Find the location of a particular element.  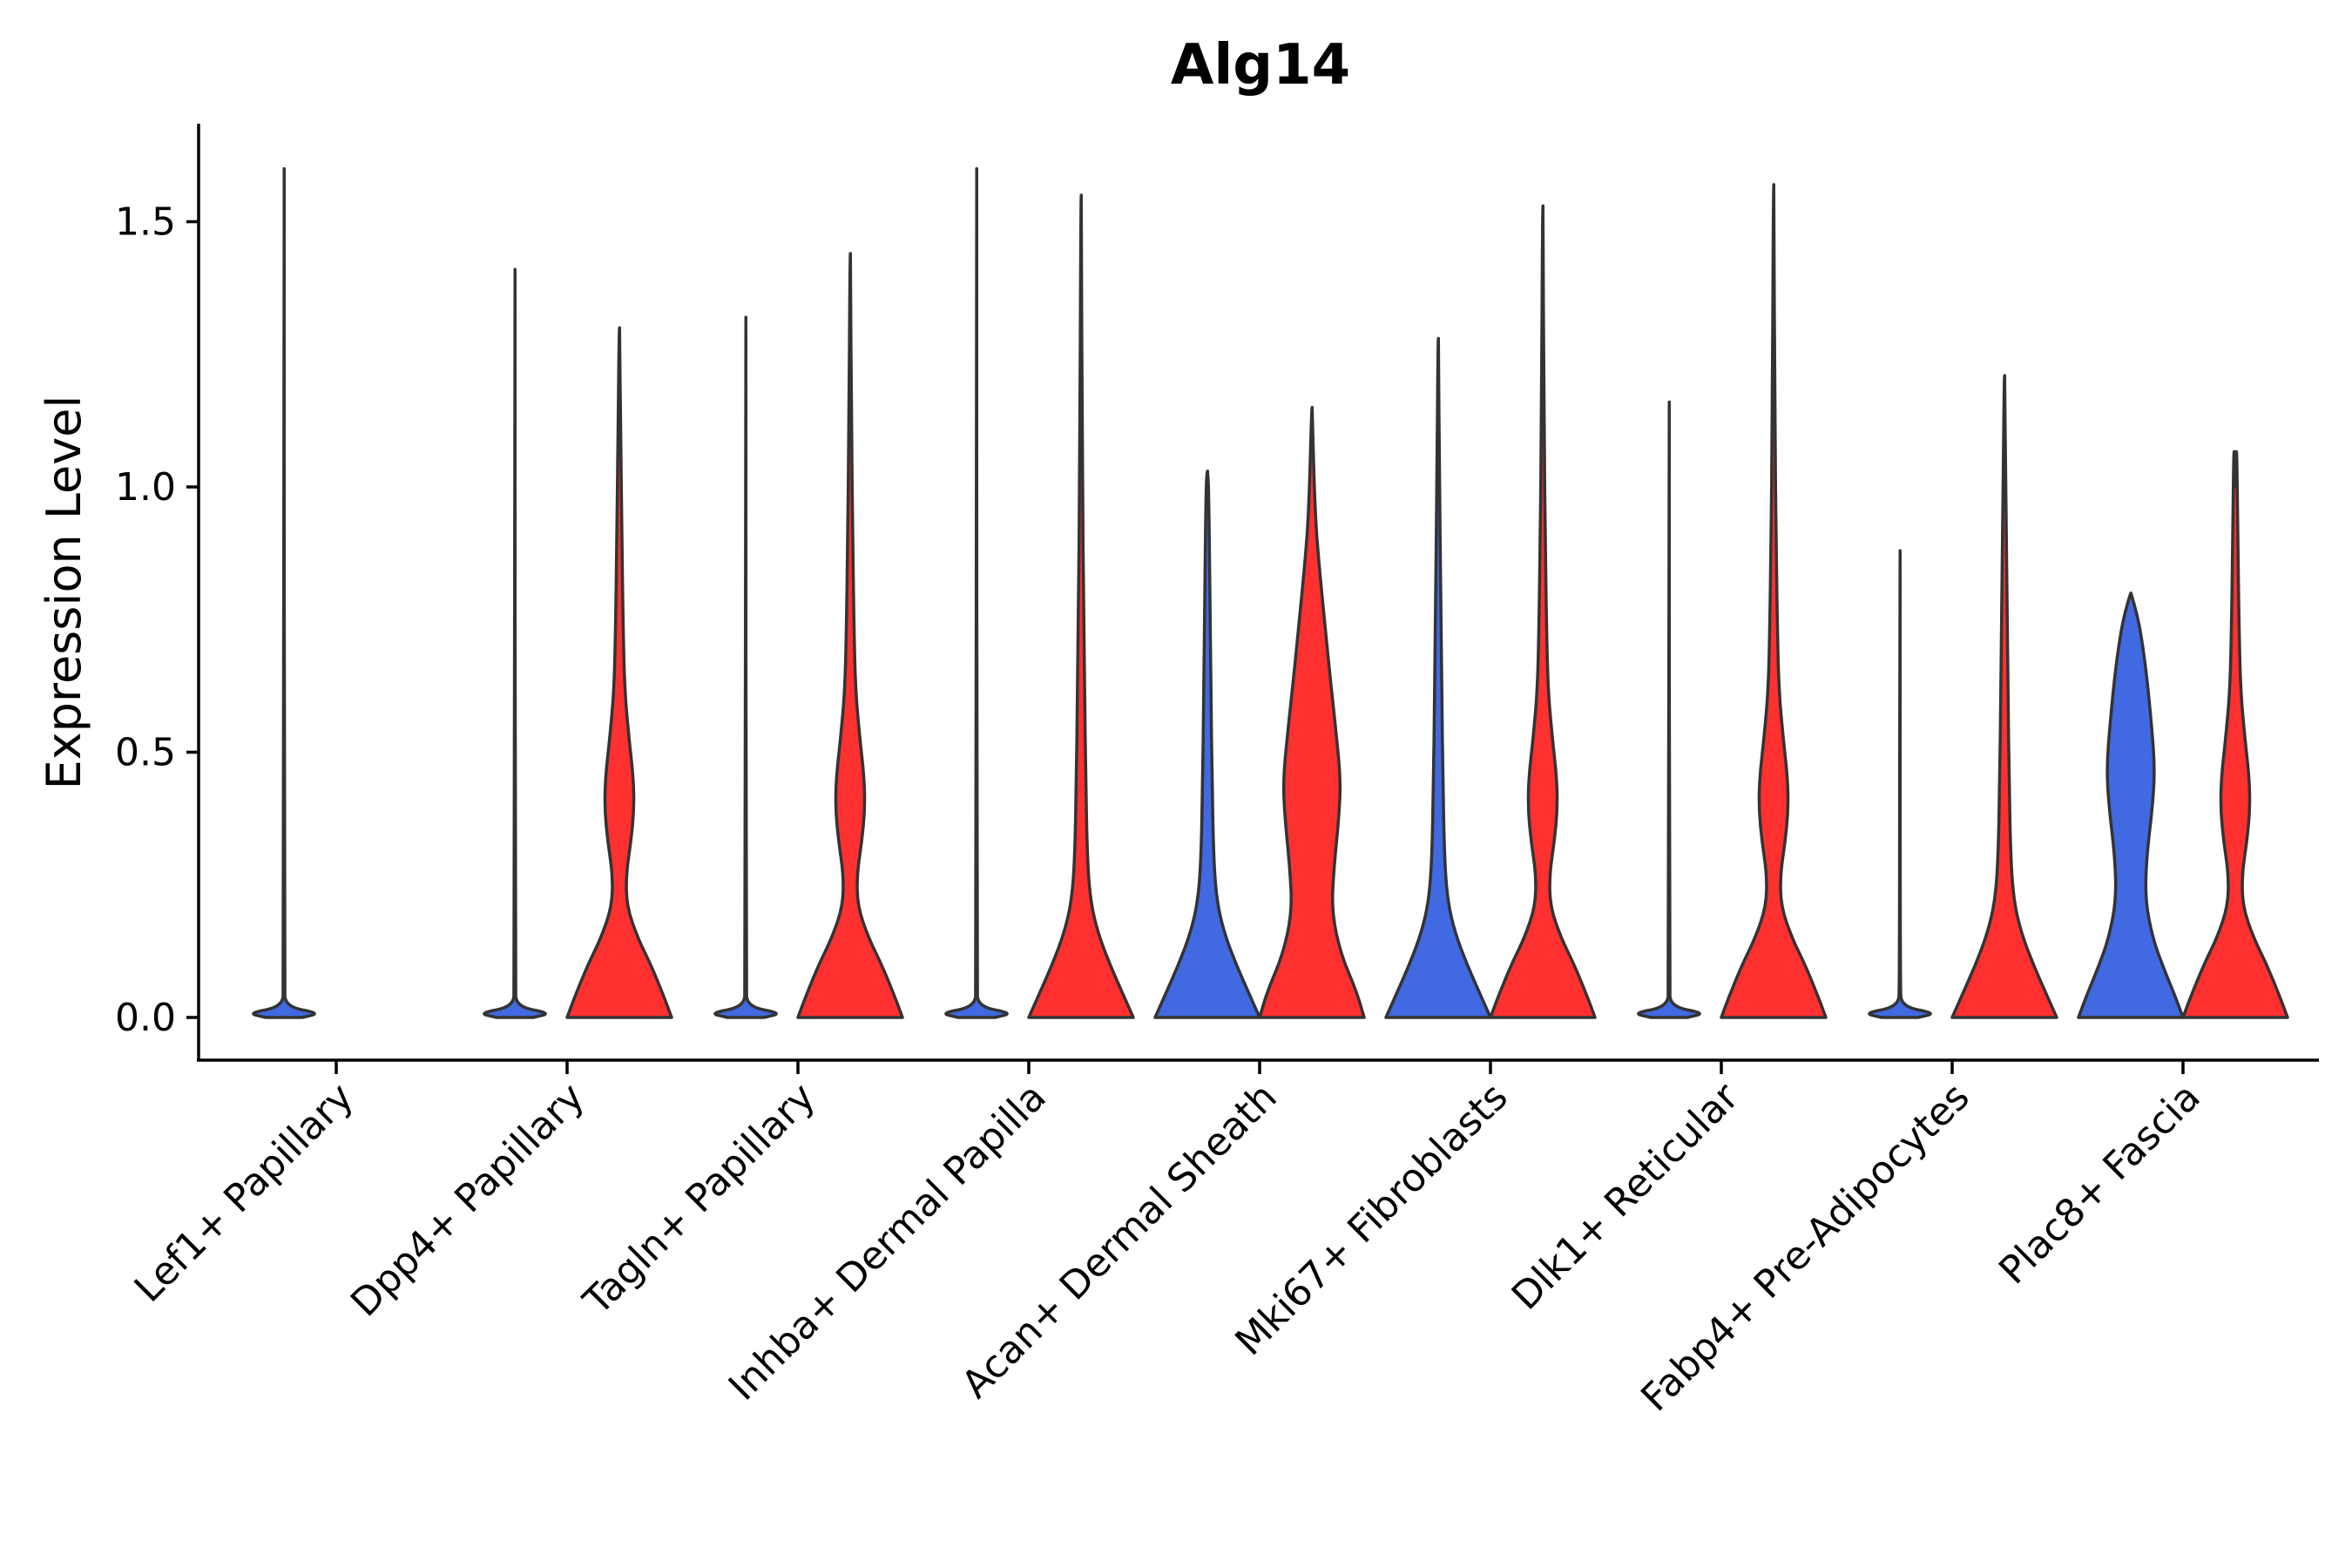

y-tick-label: 1.0 is located at coordinates (145, 487).